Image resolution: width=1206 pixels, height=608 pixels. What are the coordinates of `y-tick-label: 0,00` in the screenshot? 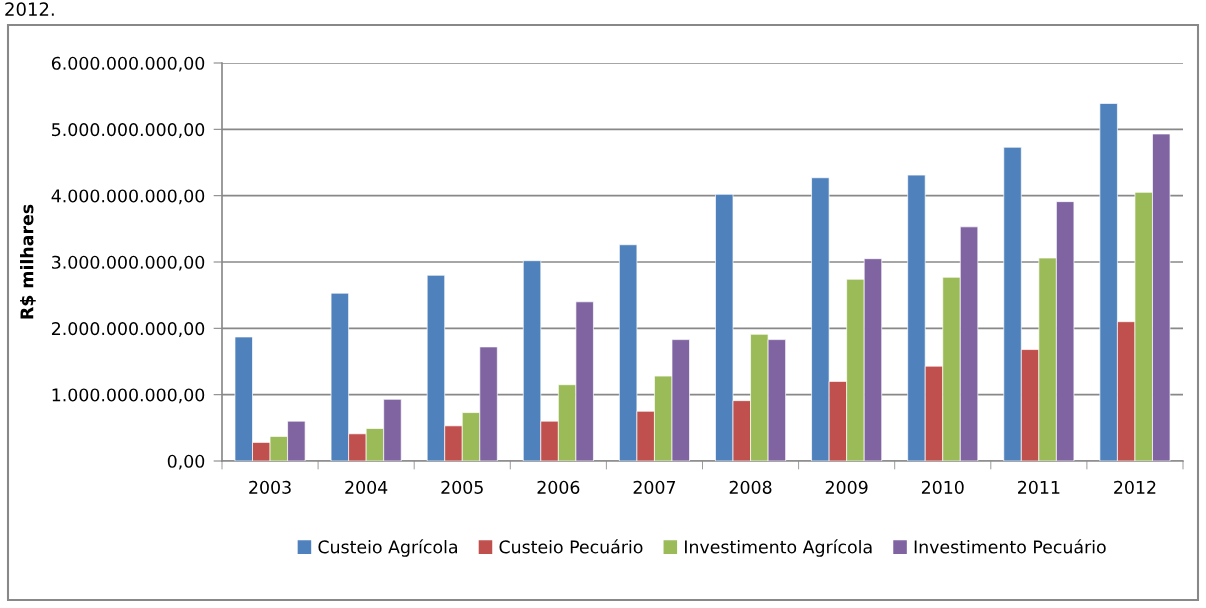 It's located at (186, 462).